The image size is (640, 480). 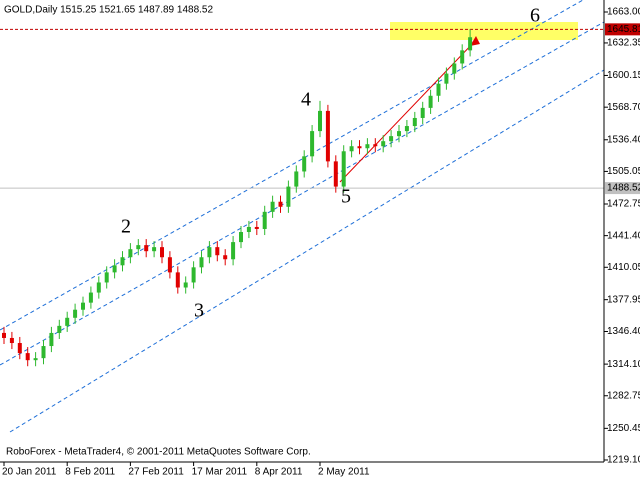 I want to click on y-tick-label: 1410.05, so click(x=623, y=267).